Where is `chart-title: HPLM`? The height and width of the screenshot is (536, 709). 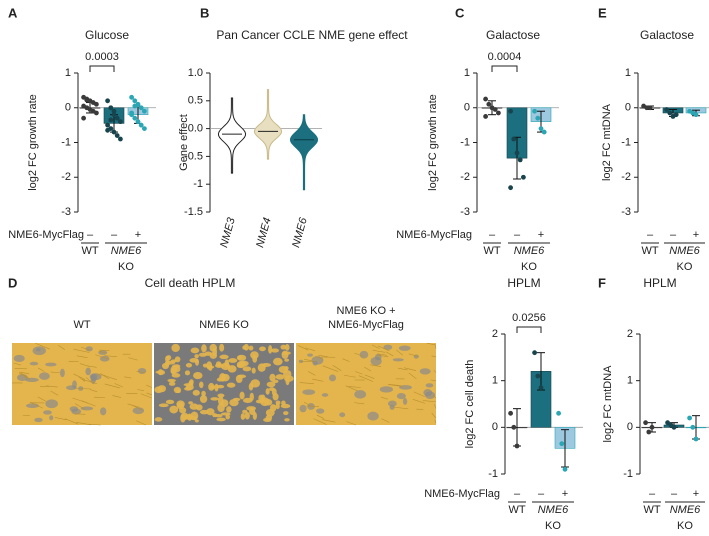 chart-title: HPLM is located at coordinates (523, 283).